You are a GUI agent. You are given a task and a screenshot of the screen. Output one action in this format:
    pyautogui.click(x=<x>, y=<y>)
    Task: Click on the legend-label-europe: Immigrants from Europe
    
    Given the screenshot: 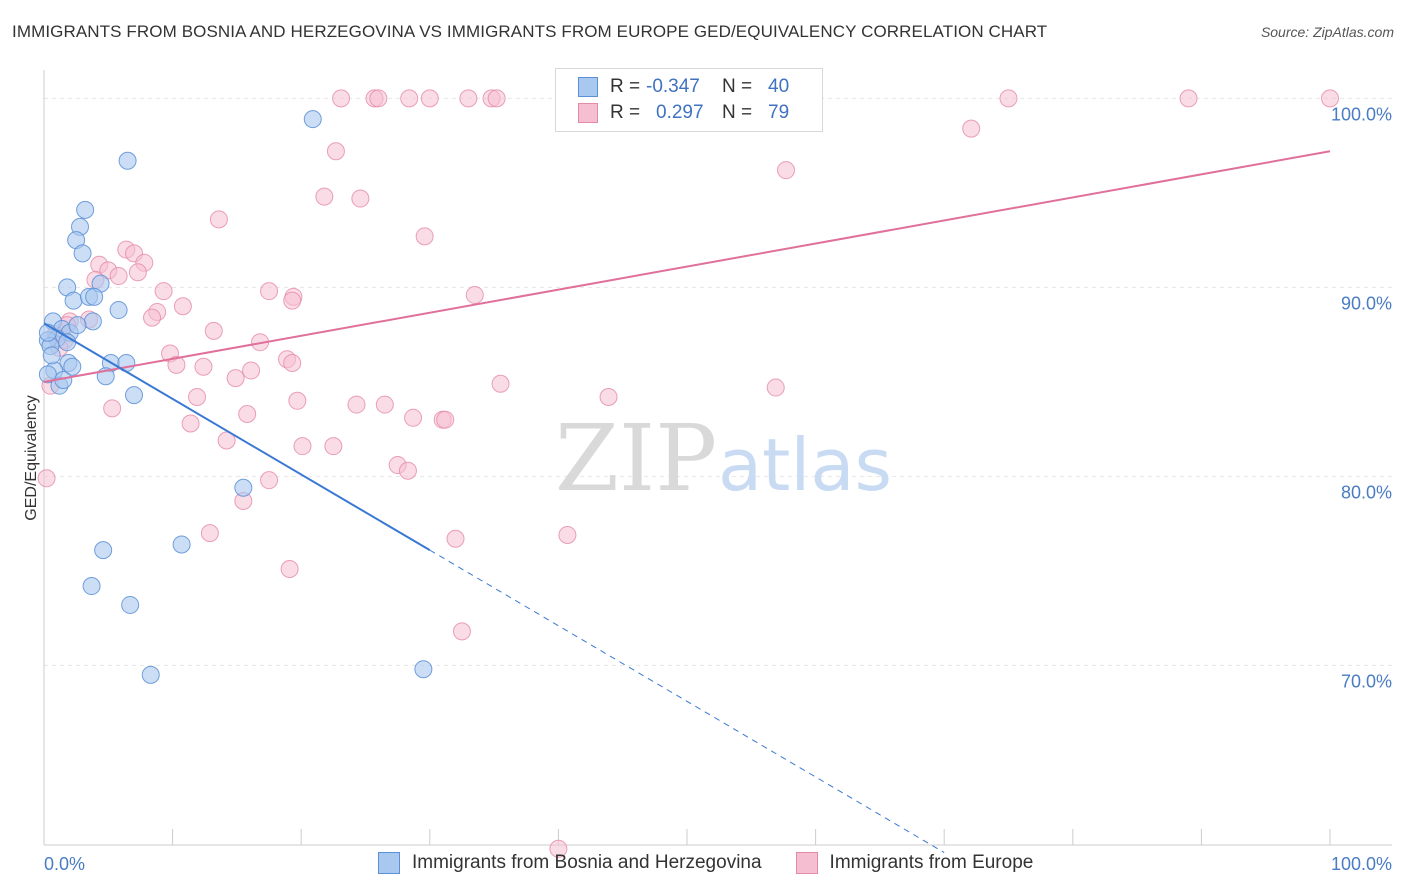 What is the action you would take?
    pyautogui.click(x=931, y=862)
    